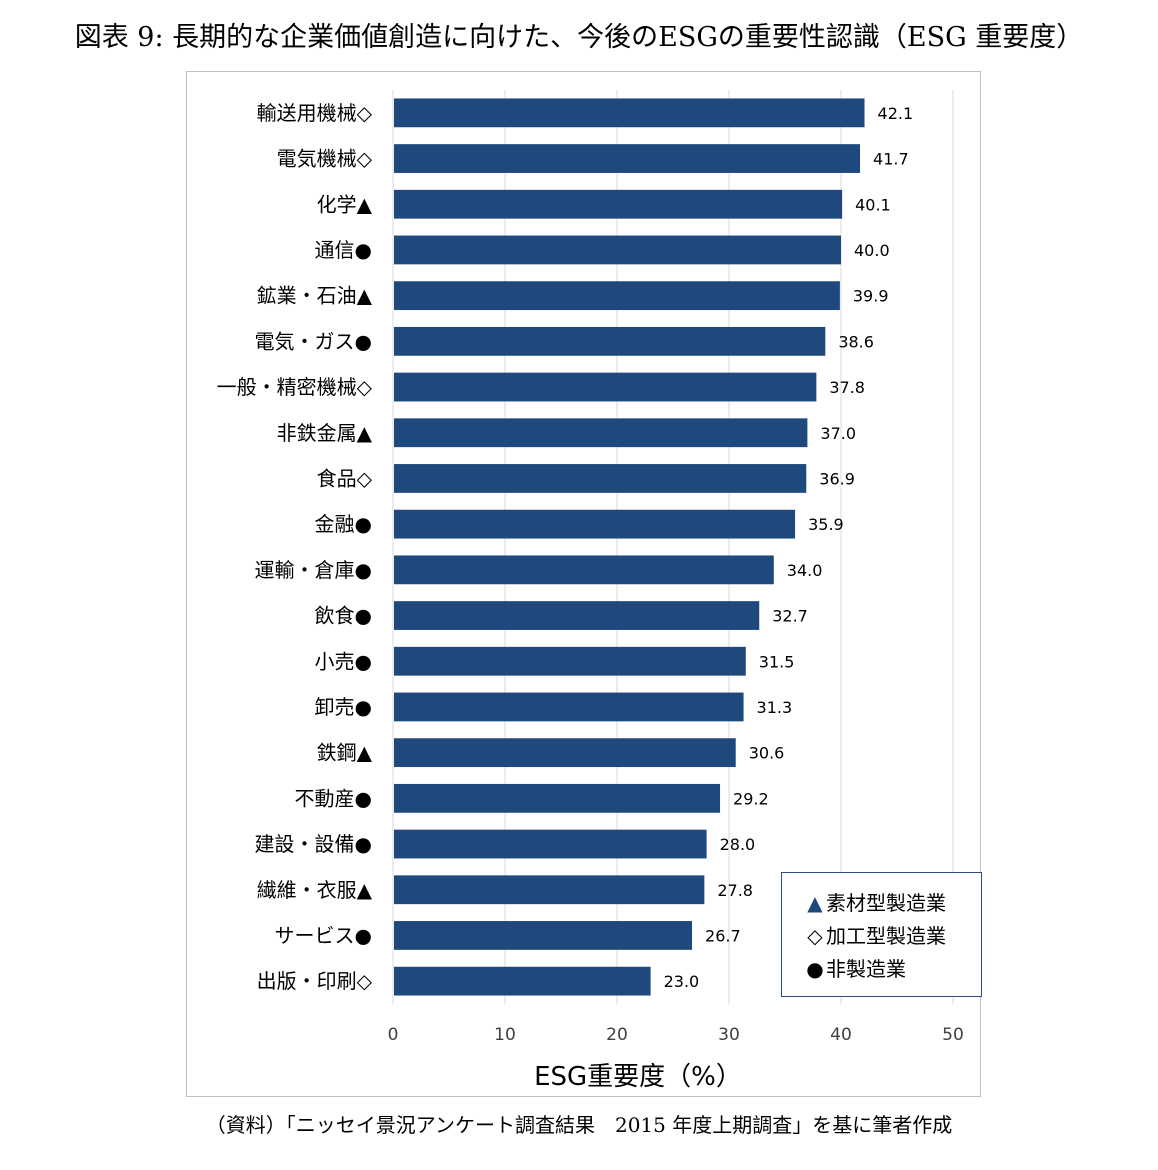 The height and width of the screenshot is (1170, 1158). What do you see at coordinates (315, 296) in the screenshot?
I see `category-label: 鉱業・石油▲` at bounding box center [315, 296].